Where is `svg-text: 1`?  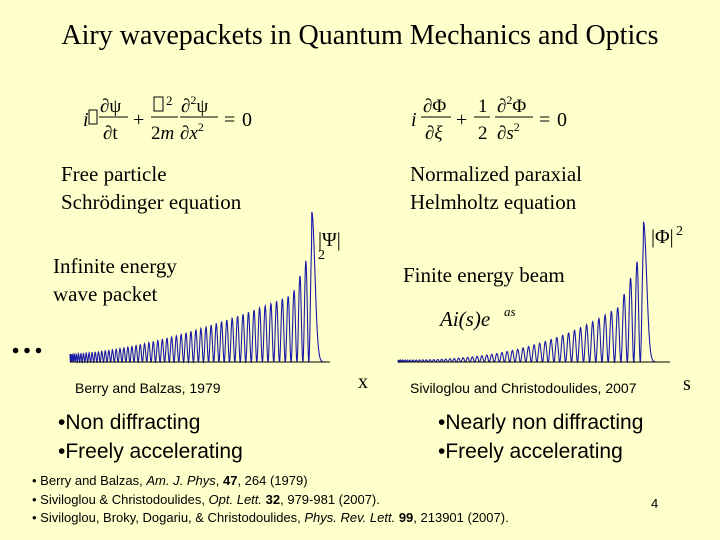
svg-text: 1 is located at coordinates (483, 106).